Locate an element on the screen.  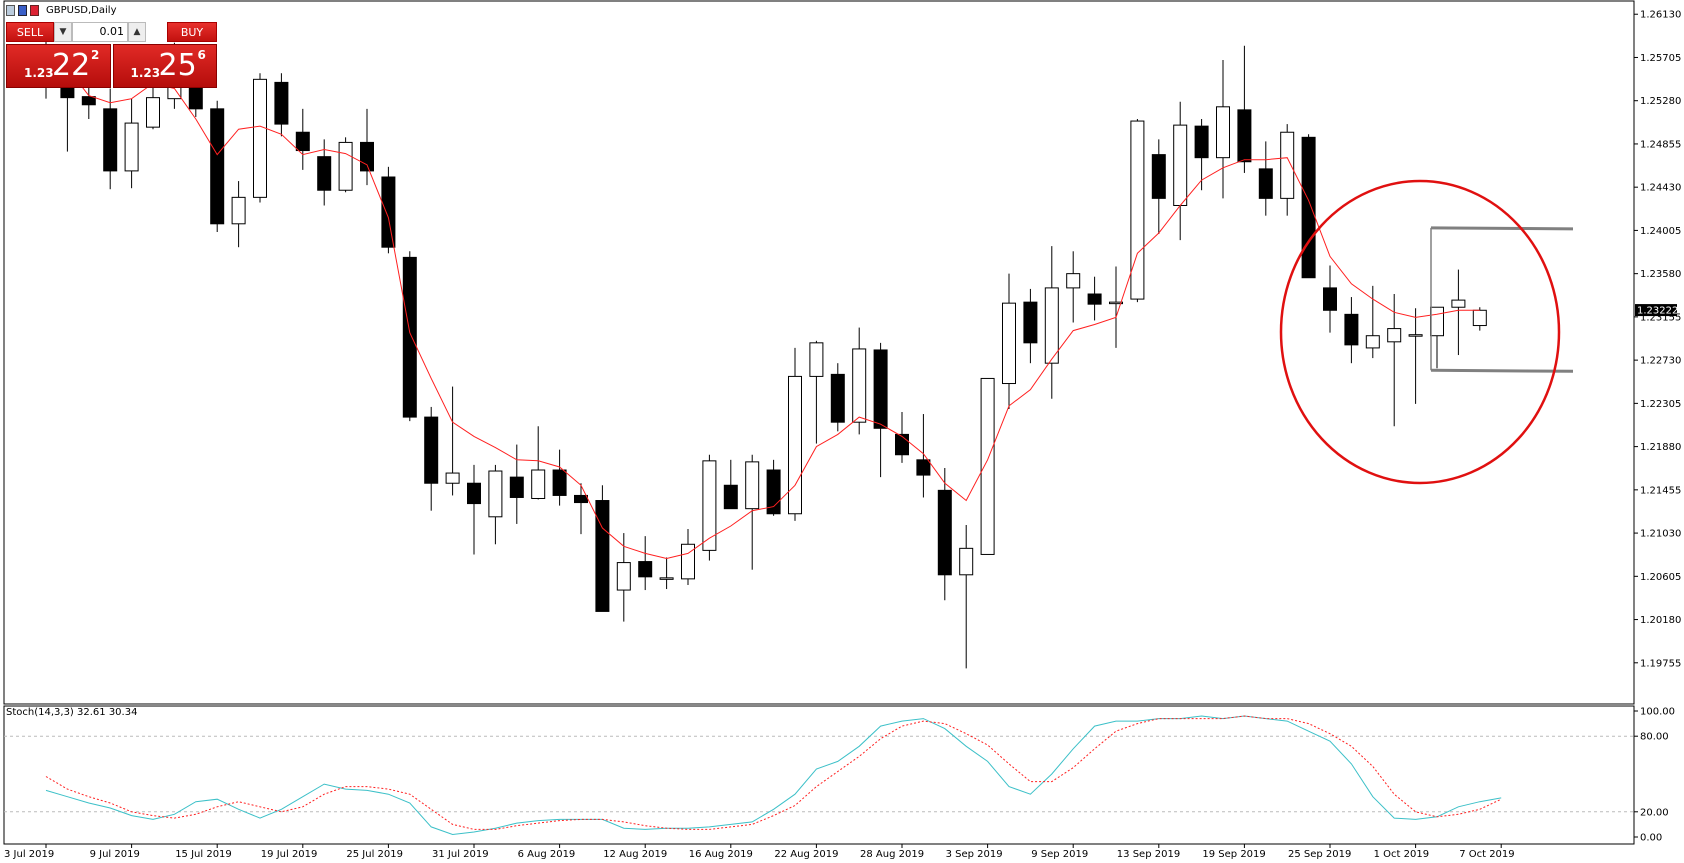
price-axis-label: 1.26130 is located at coordinates (1660, 15).